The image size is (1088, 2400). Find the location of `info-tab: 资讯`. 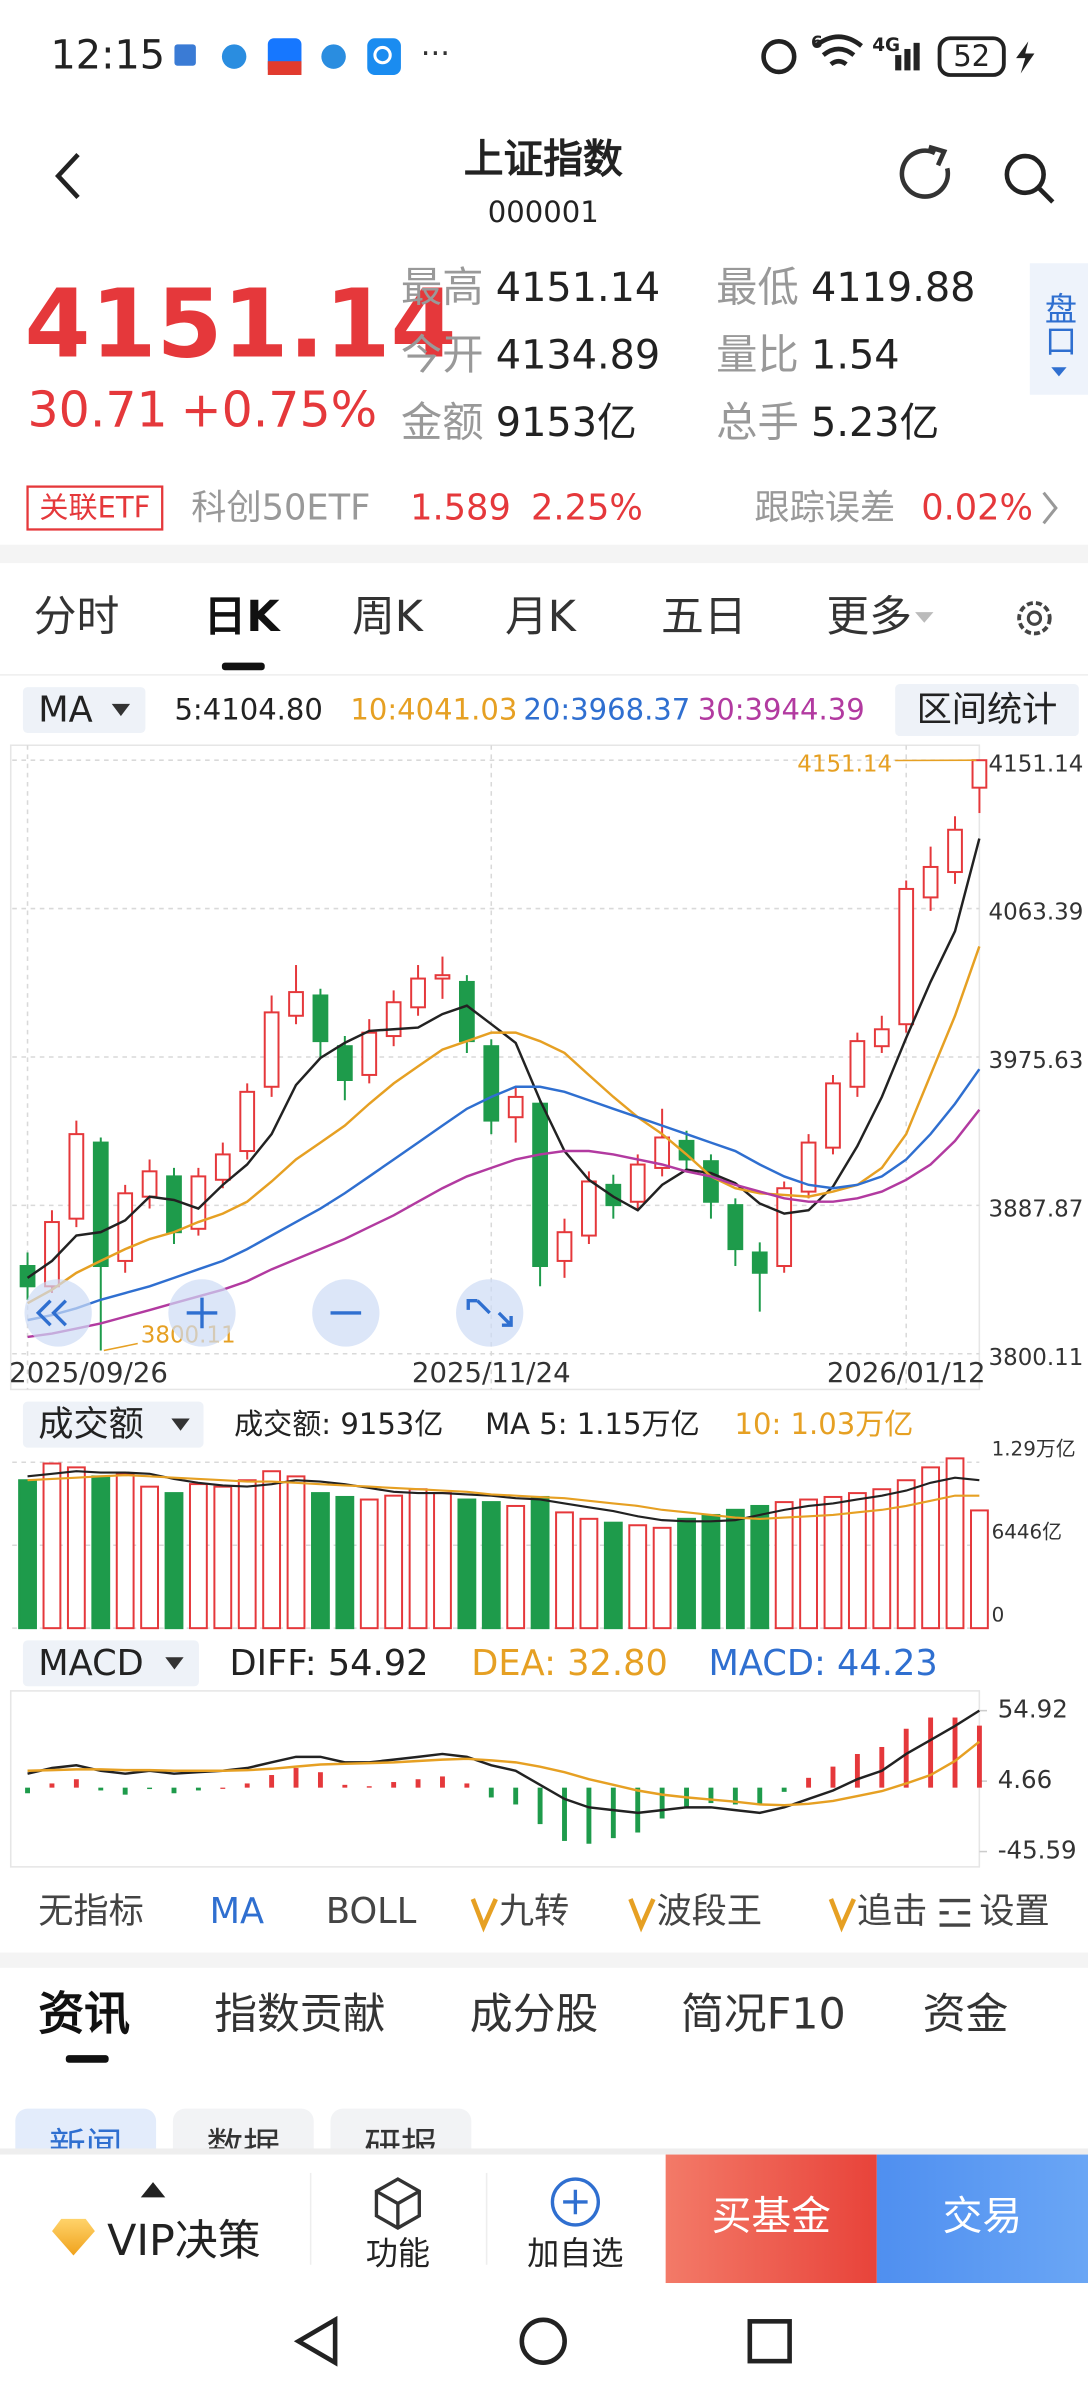

info-tab: 资讯 is located at coordinates (84, 2013).